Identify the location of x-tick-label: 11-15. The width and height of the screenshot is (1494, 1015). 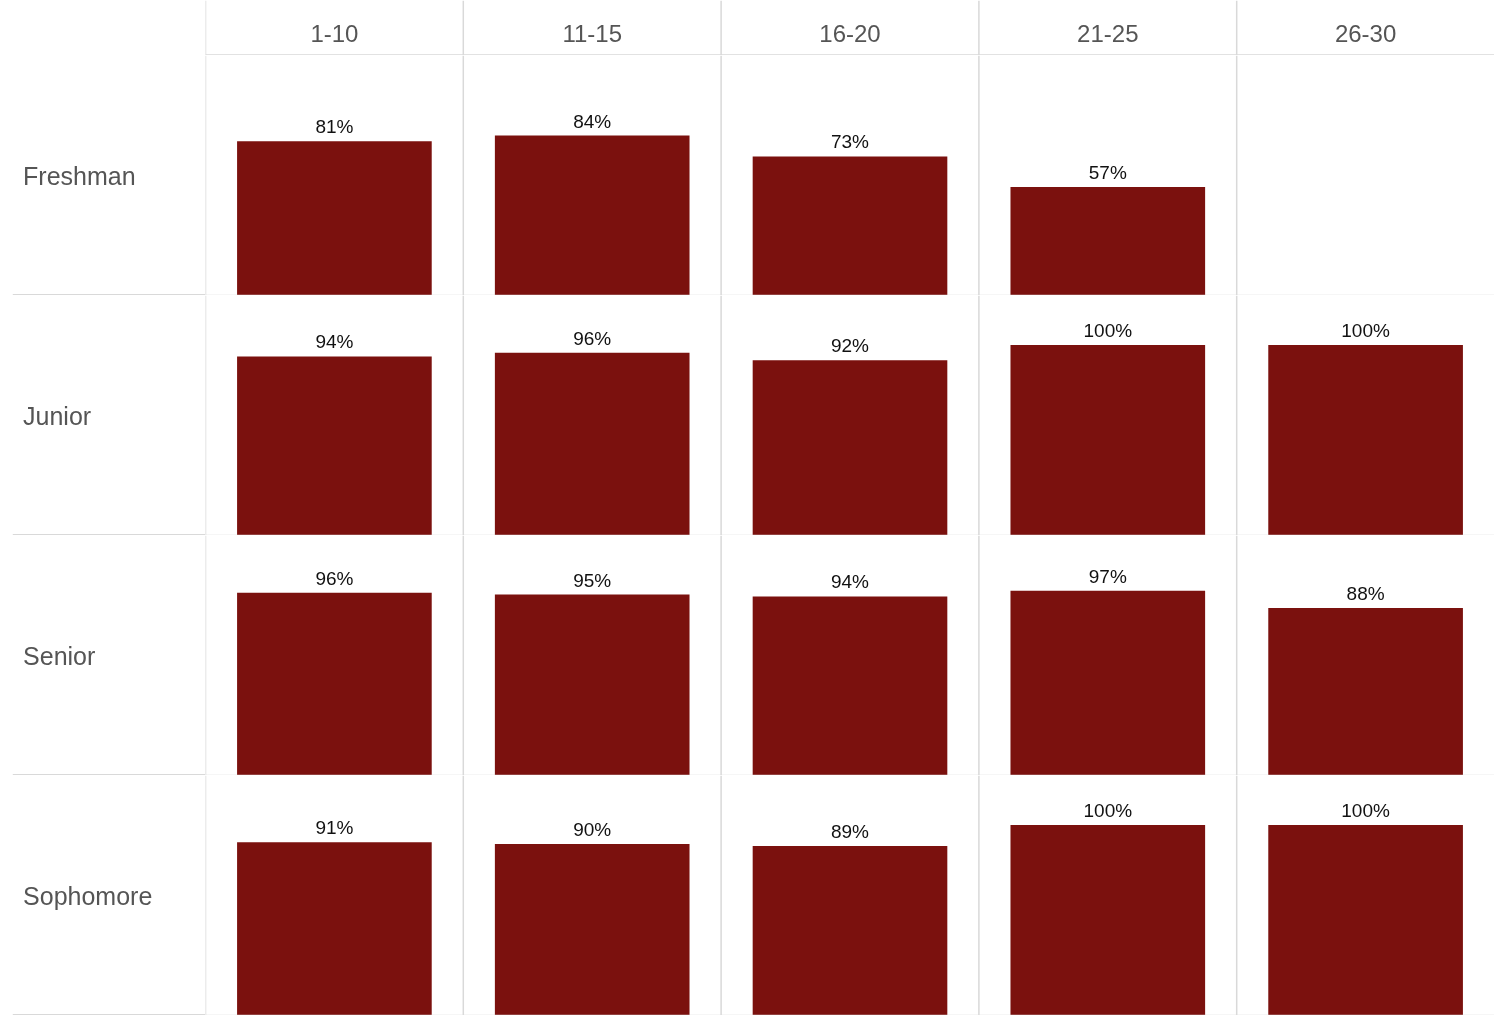
(592, 33).